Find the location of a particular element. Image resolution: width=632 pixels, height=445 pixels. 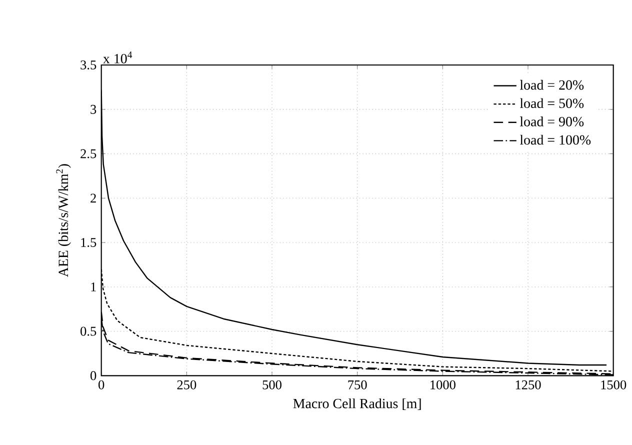

x-tick-label: 500 is located at coordinates (272, 385).